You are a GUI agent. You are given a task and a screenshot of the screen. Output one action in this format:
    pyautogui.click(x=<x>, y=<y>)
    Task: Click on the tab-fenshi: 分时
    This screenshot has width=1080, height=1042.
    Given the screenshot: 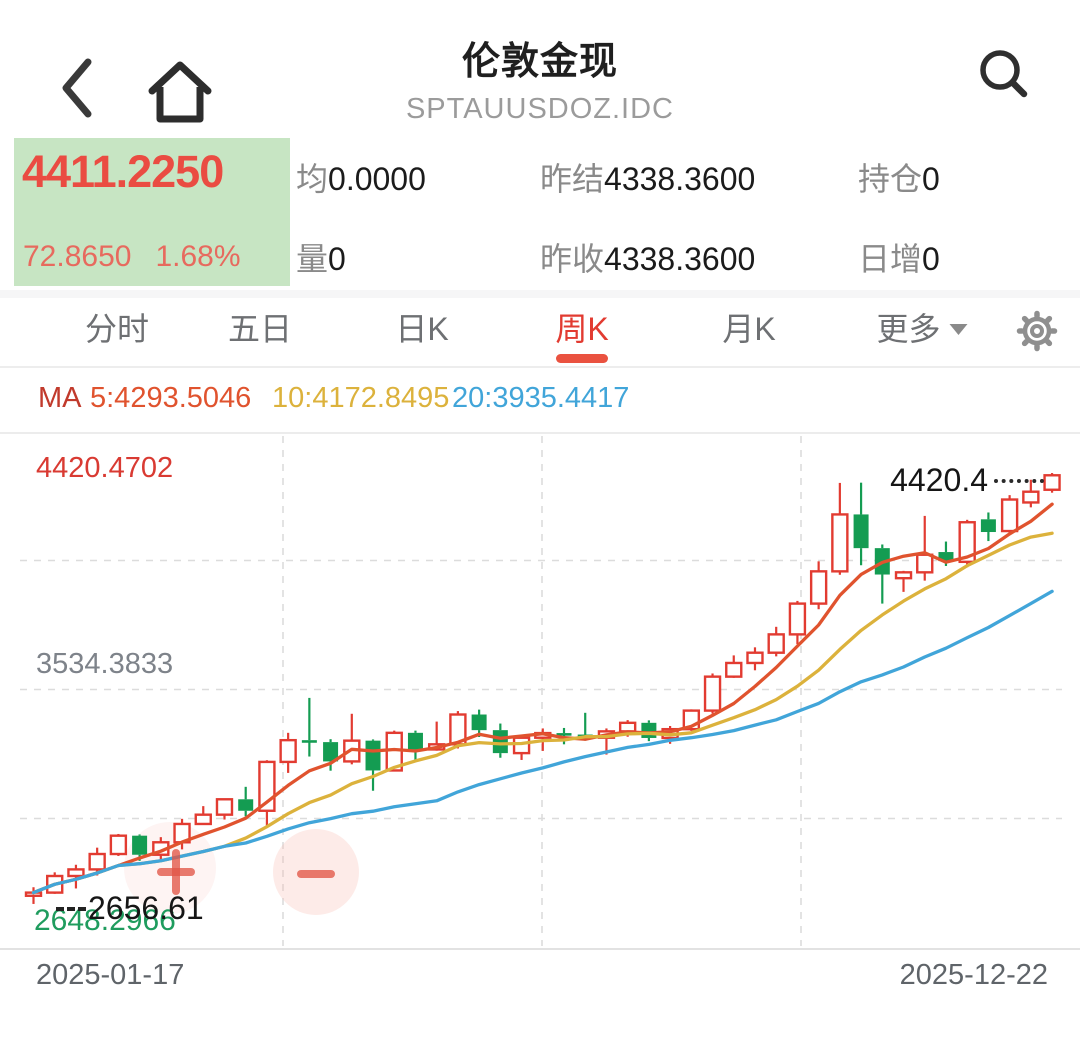 What is the action you would take?
    pyautogui.click(x=117, y=329)
    